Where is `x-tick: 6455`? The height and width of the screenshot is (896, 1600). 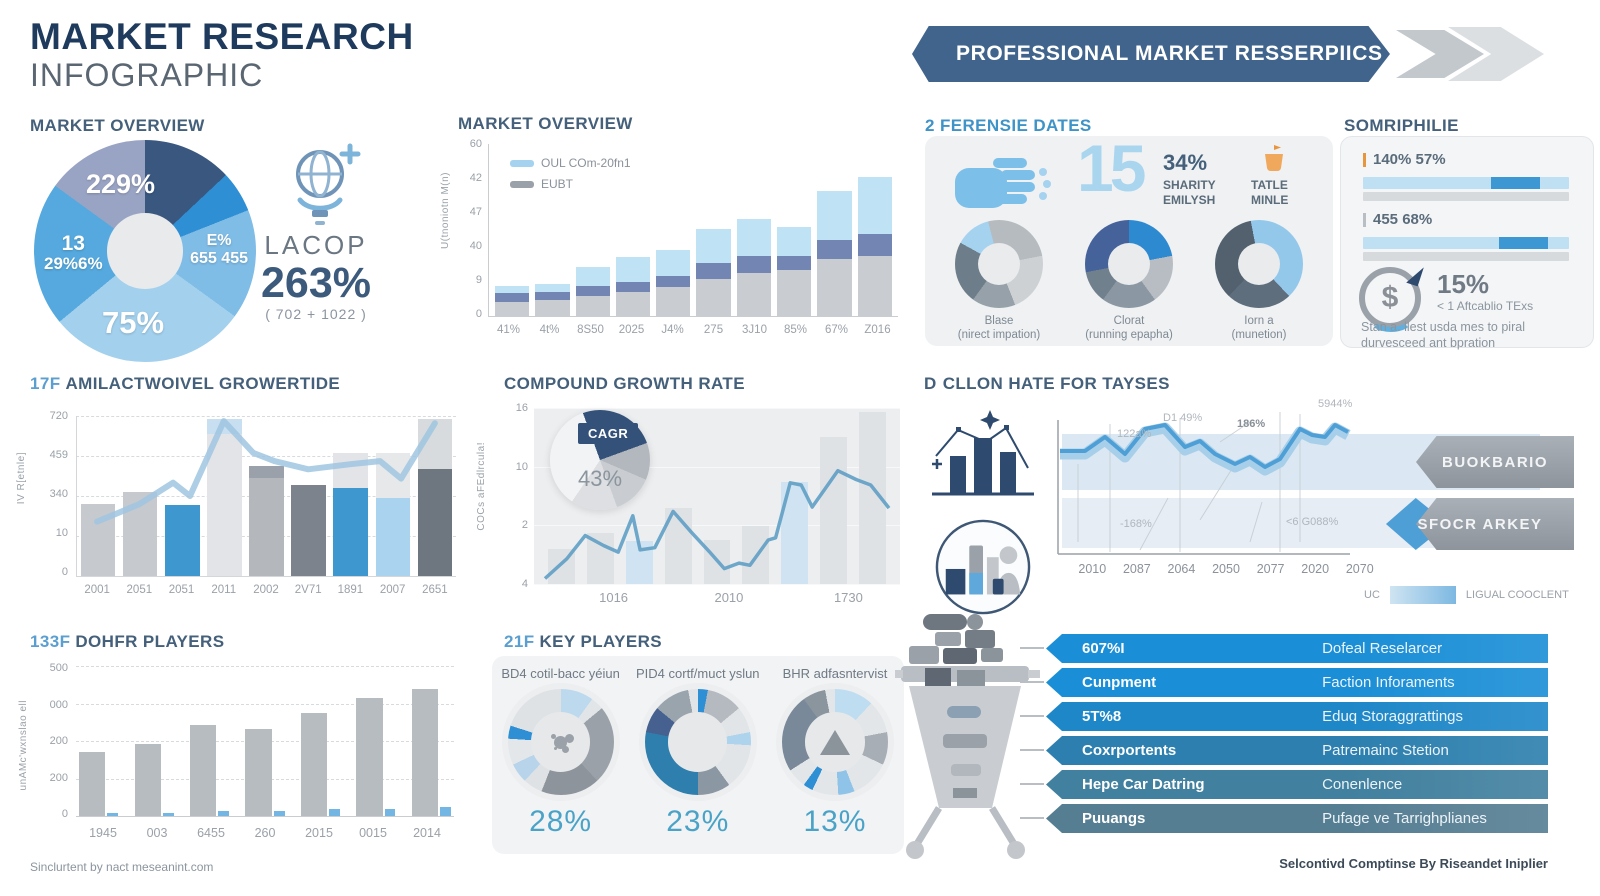
x-tick: 6455 is located at coordinates (211, 833).